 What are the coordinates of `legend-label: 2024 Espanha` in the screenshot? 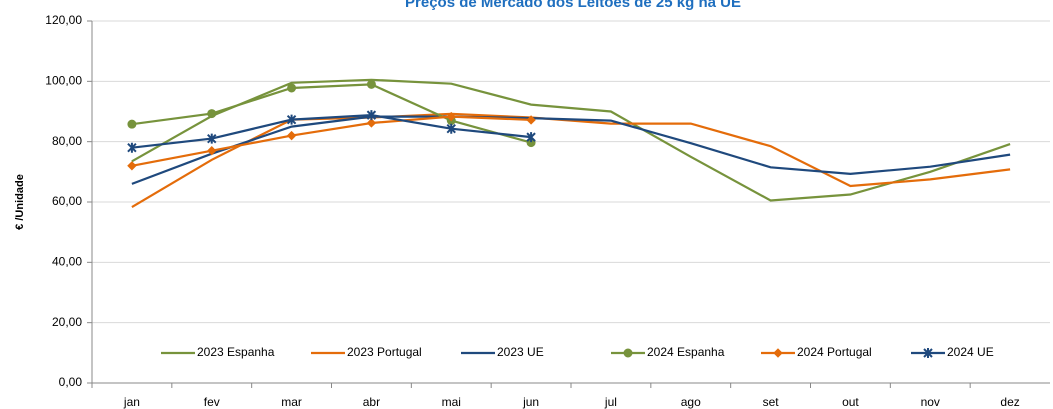 It's located at (686, 352).